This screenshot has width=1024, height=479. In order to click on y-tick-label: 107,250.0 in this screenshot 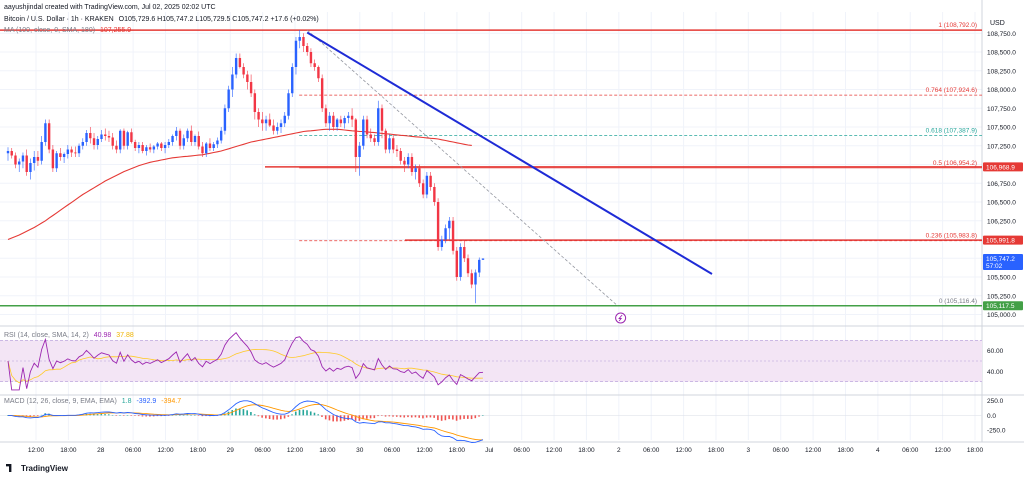, I will do `click(1001, 146)`.